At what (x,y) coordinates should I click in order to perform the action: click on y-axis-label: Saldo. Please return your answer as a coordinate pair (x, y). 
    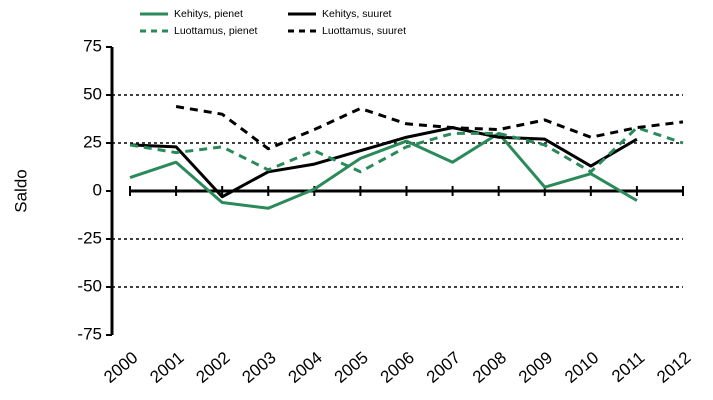
    Looking at the image, I should click on (20, 190).